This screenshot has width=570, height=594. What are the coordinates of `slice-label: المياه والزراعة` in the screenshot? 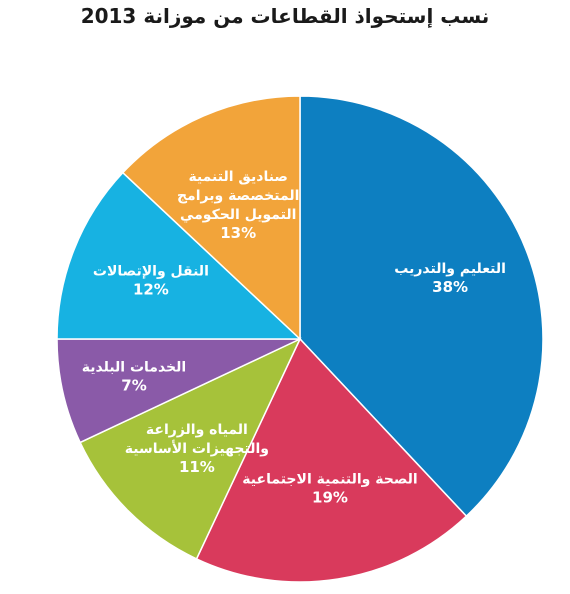 It's located at (197, 430).